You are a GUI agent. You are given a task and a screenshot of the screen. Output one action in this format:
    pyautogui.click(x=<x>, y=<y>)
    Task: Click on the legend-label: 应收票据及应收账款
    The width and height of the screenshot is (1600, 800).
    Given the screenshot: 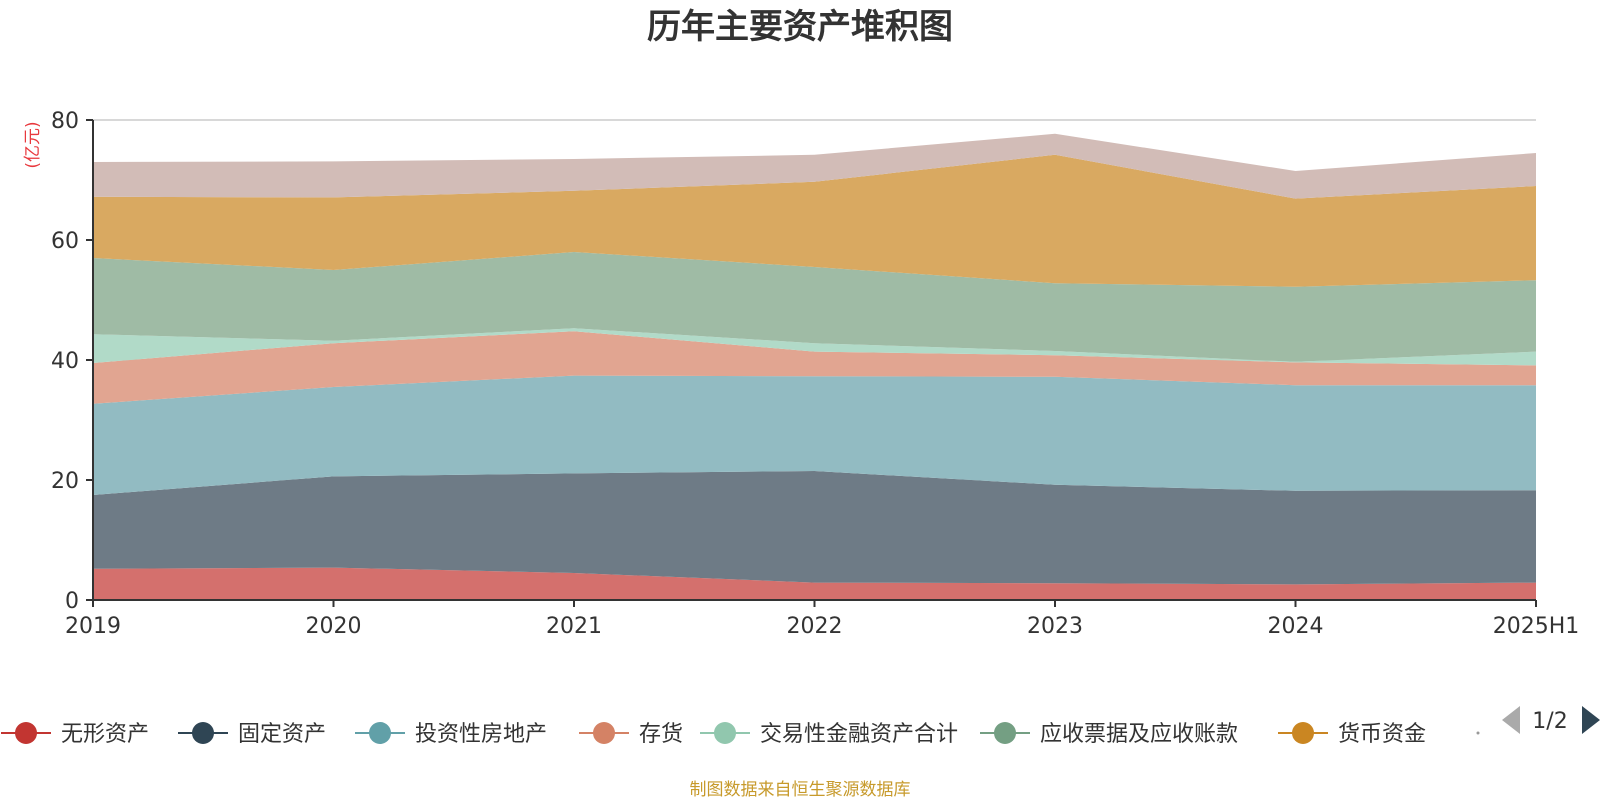 What is the action you would take?
    pyautogui.click(x=1139, y=734)
    